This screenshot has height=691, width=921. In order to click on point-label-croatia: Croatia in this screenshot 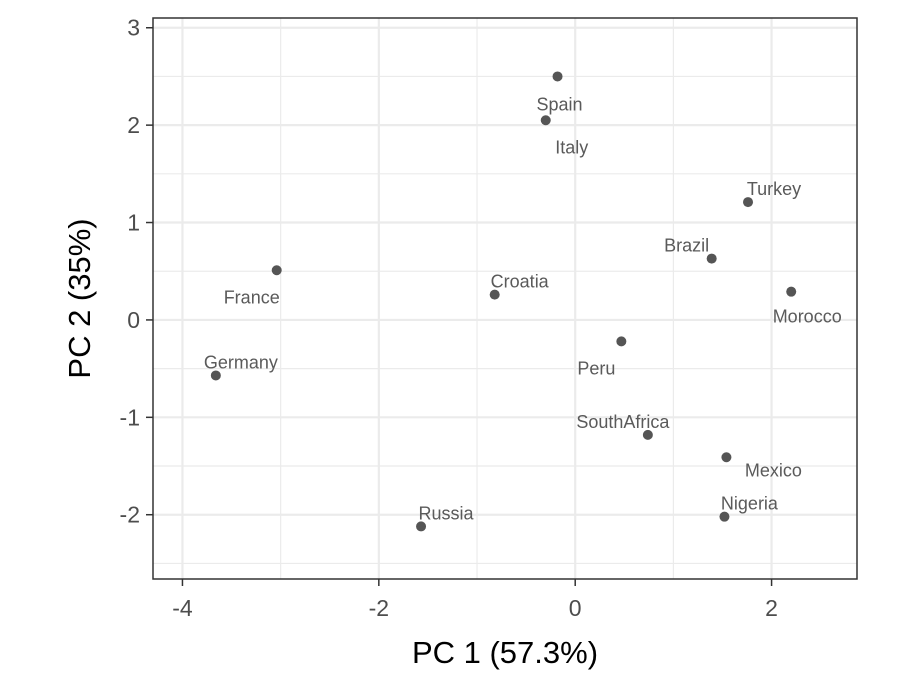, I will do `click(520, 282)`.